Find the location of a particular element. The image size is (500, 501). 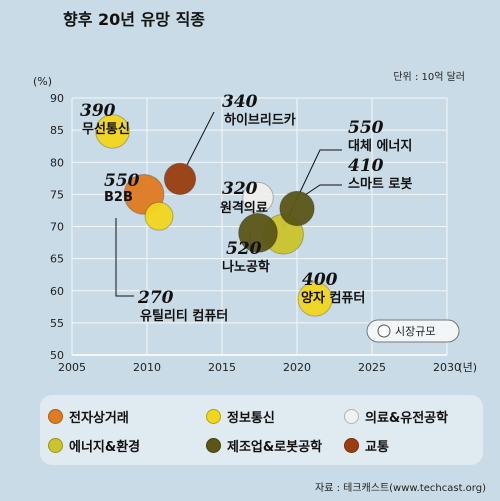

bubble-value-label: 270 is located at coordinates (155, 298).